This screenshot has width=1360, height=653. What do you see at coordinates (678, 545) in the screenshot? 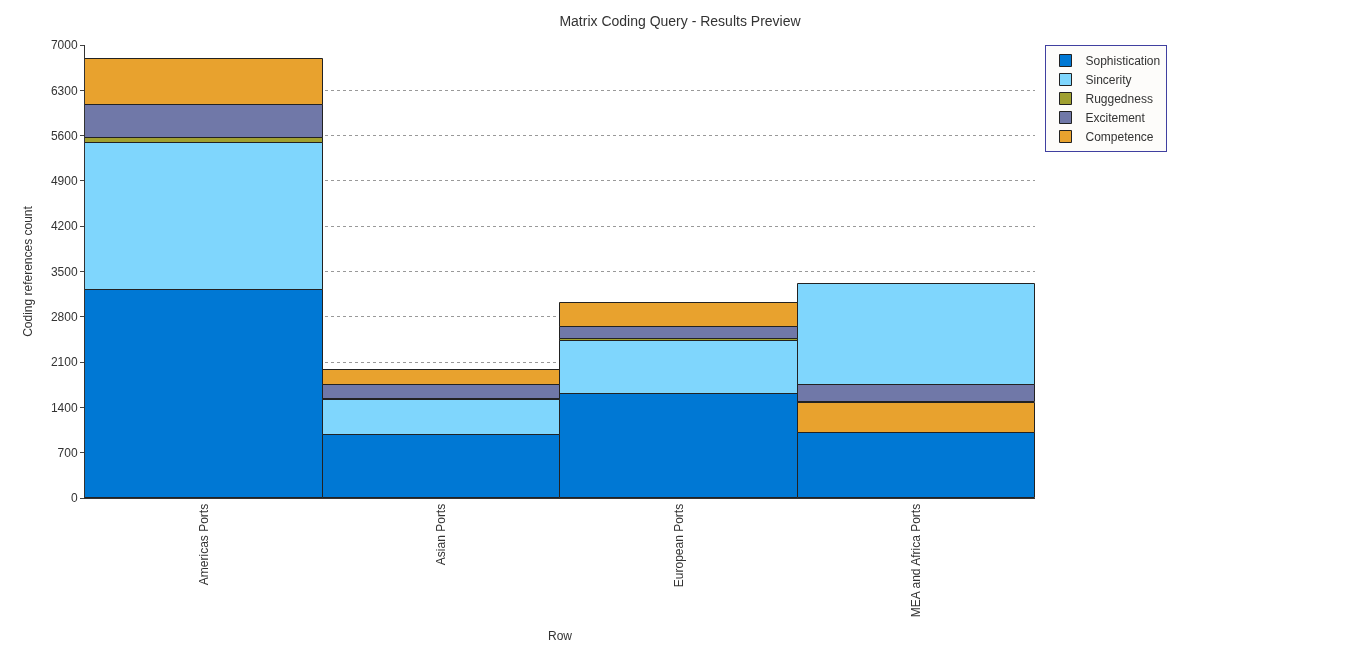
I see `x-tick-label: European Ports` at bounding box center [678, 545].